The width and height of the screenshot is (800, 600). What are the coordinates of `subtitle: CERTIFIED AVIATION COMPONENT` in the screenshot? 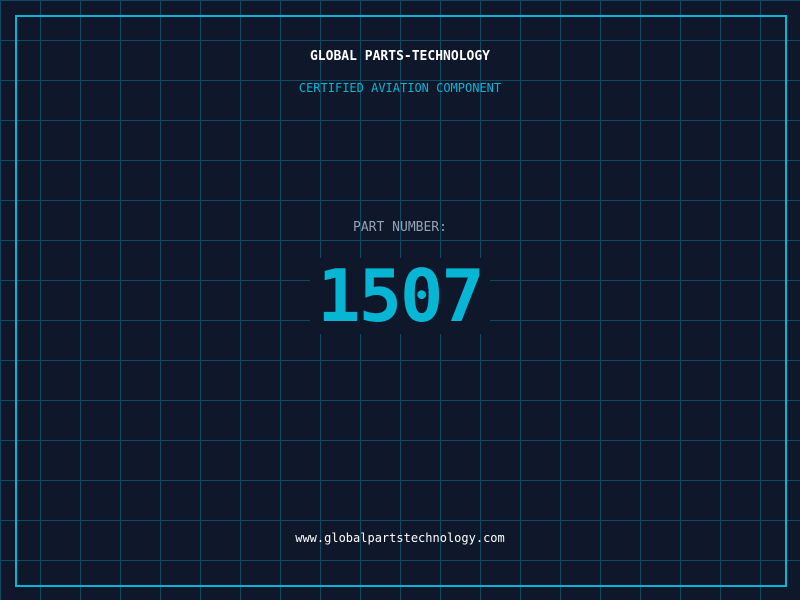 It's located at (400, 88).